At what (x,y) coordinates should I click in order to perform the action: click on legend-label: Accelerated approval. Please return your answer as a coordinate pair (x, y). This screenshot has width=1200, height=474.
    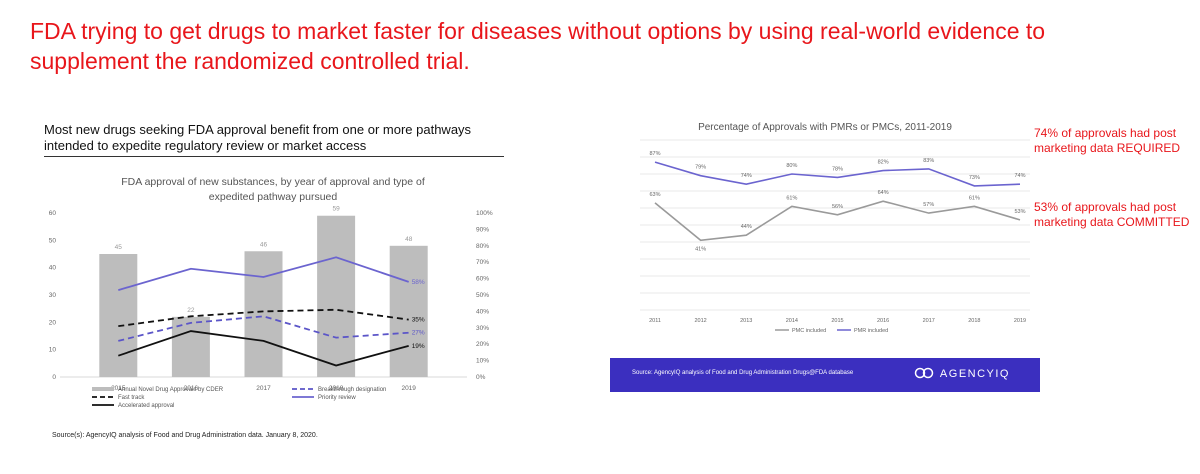
    Looking at the image, I should click on (146, 406).